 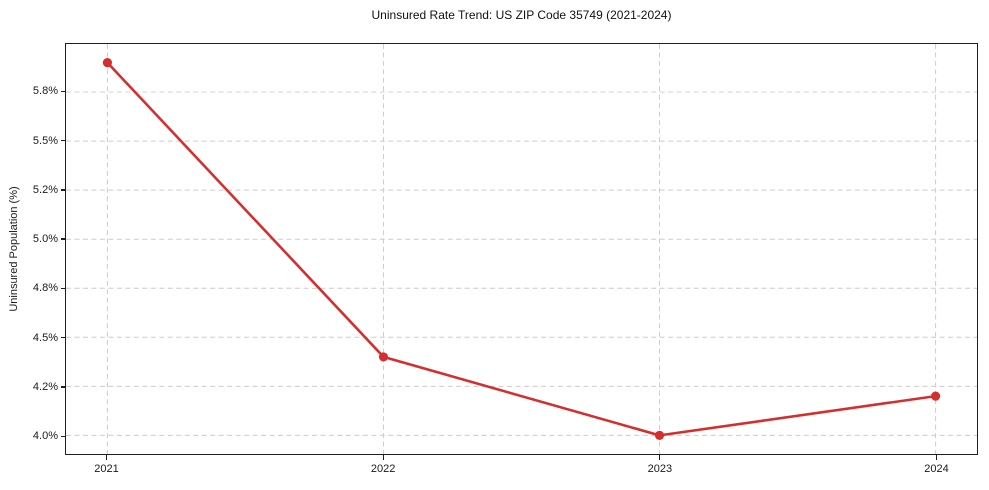 I want to click on y-tick-label: 4.2%, so click(x=45, y=386).